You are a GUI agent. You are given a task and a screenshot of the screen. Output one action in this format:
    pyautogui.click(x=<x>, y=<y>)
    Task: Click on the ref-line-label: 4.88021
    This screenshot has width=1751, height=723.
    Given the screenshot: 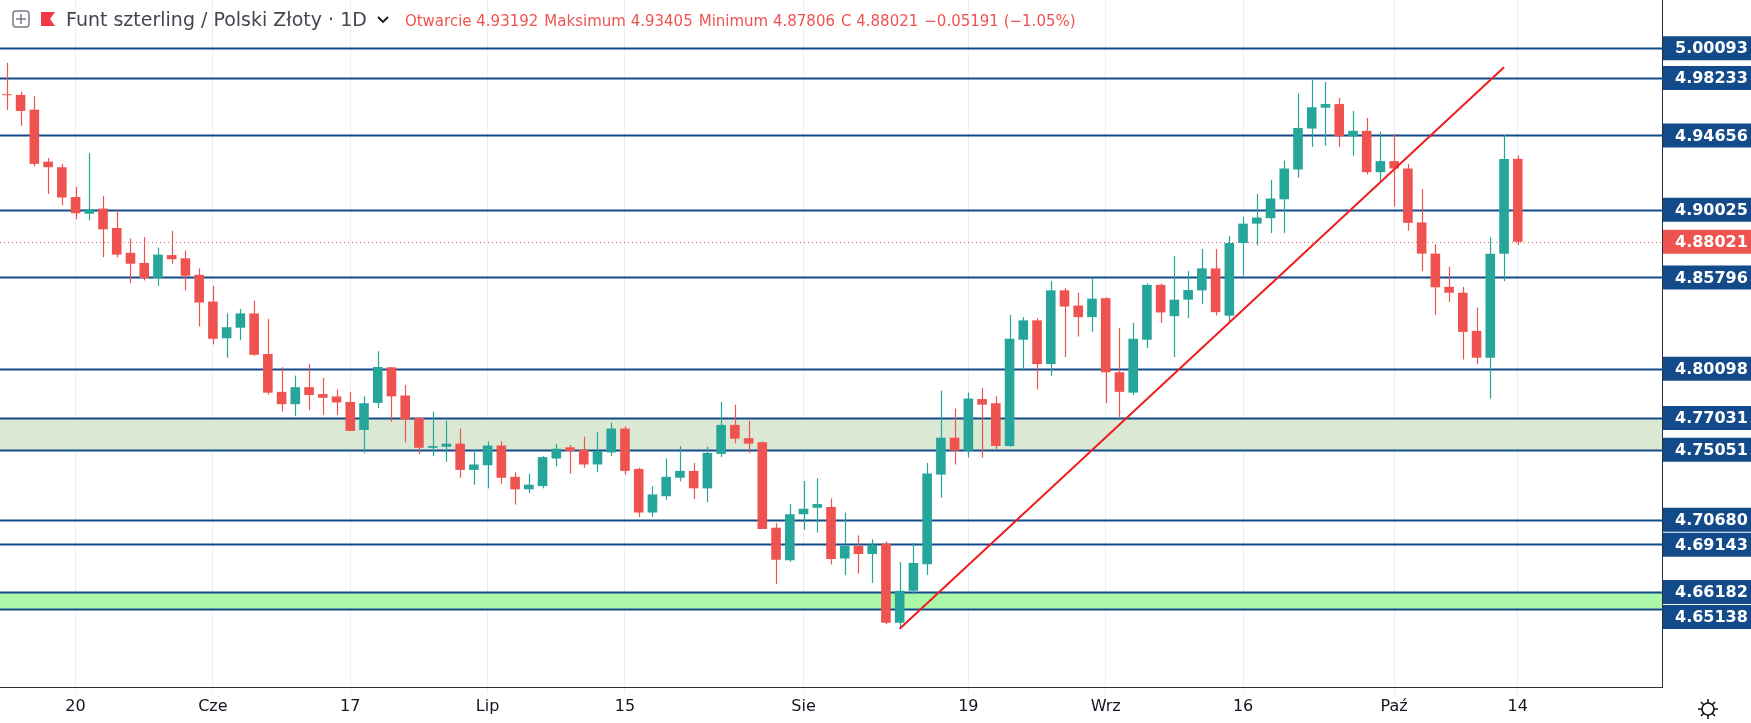 What is the action you would take?
    pyautogui.click(x=1711, y=241)
    